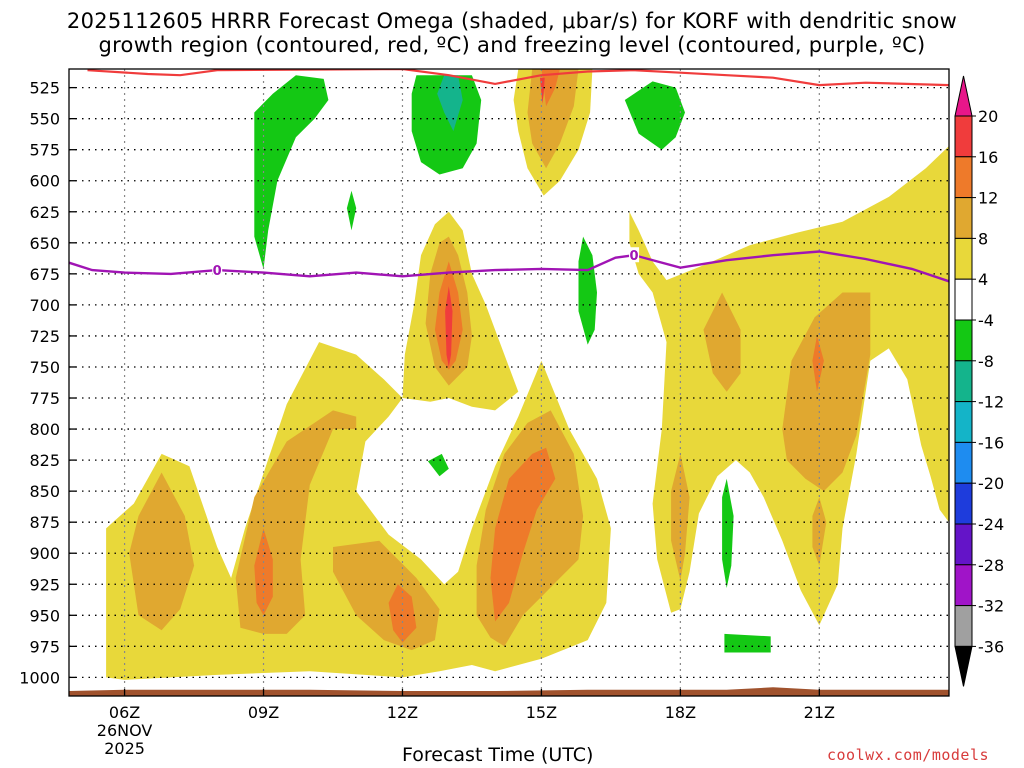 The width and height of the screenshot is (1024, 768). What do you see at coordinates (125, 730) in the screenshot?
I see `x-tick-date: 26NOV` at bounding box center [125, 730].